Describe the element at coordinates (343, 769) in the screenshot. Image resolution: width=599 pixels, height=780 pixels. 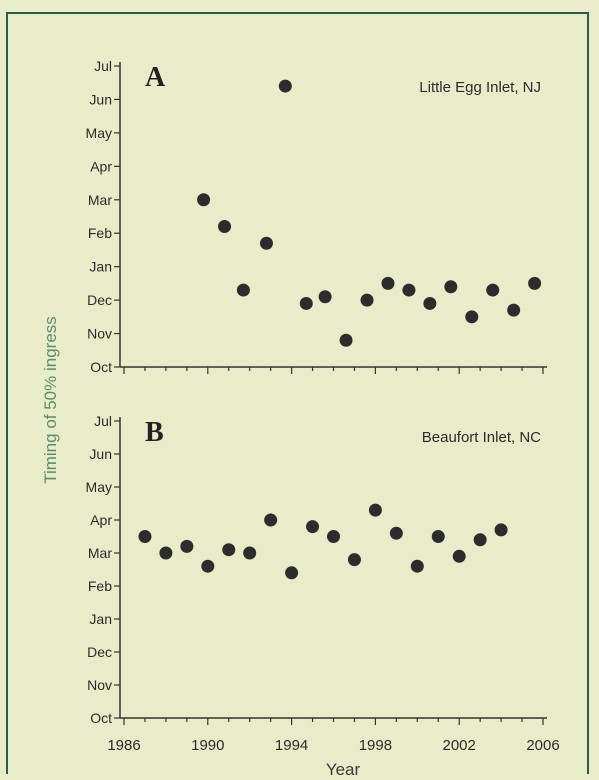
I see `x-axis-label: Year` at that location.